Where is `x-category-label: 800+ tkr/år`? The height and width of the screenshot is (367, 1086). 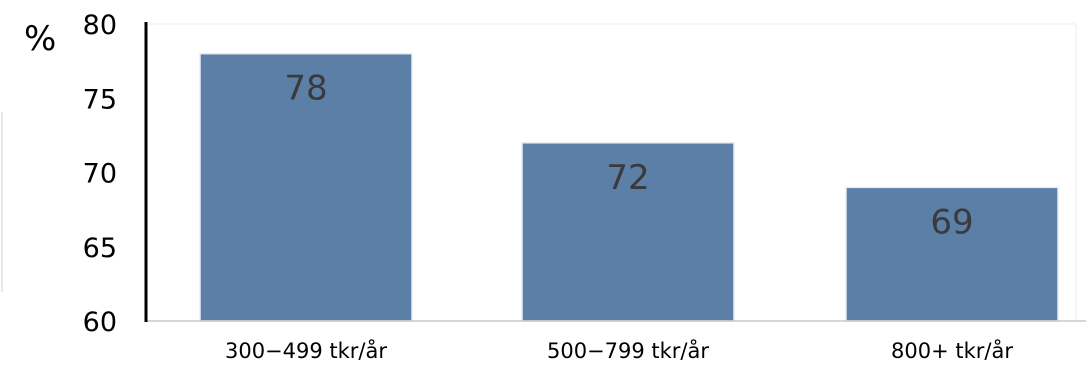 x-category-label: 800+ tkr/år is located at coordinates (952, 350).